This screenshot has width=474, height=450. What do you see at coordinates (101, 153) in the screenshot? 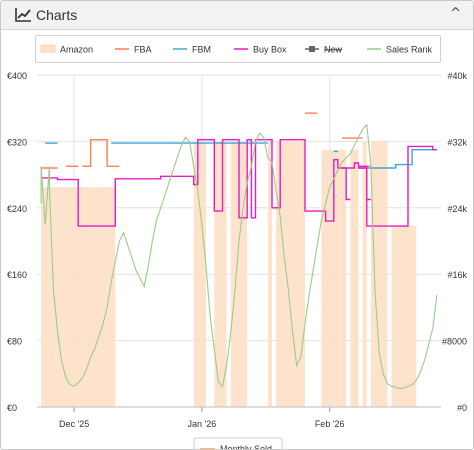
I see `fba-line` at bounding box center [101, 153].